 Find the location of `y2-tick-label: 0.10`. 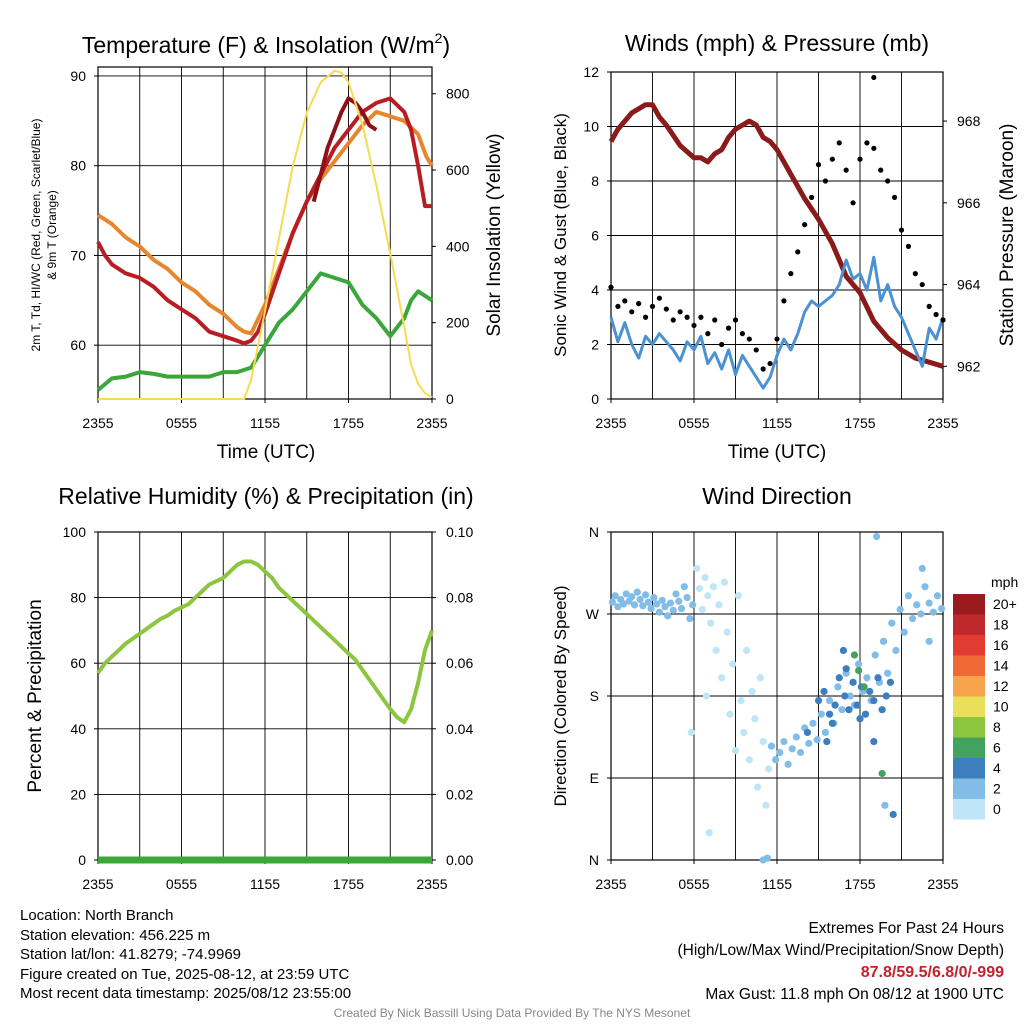

y2-tick-label: 0.10 is located at coordinates (459, 532).